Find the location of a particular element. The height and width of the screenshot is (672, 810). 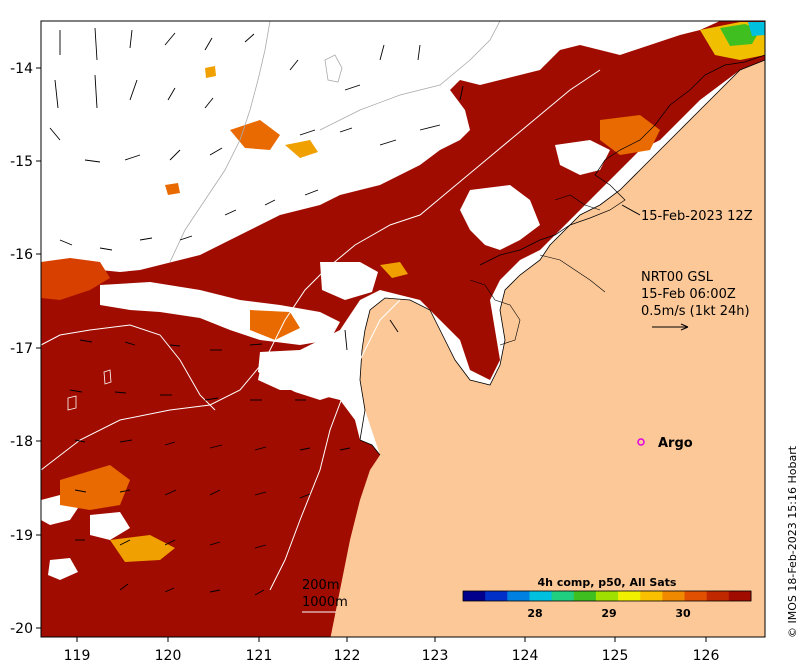

x-tick-label: 121 is located at coordinates (259, 656).